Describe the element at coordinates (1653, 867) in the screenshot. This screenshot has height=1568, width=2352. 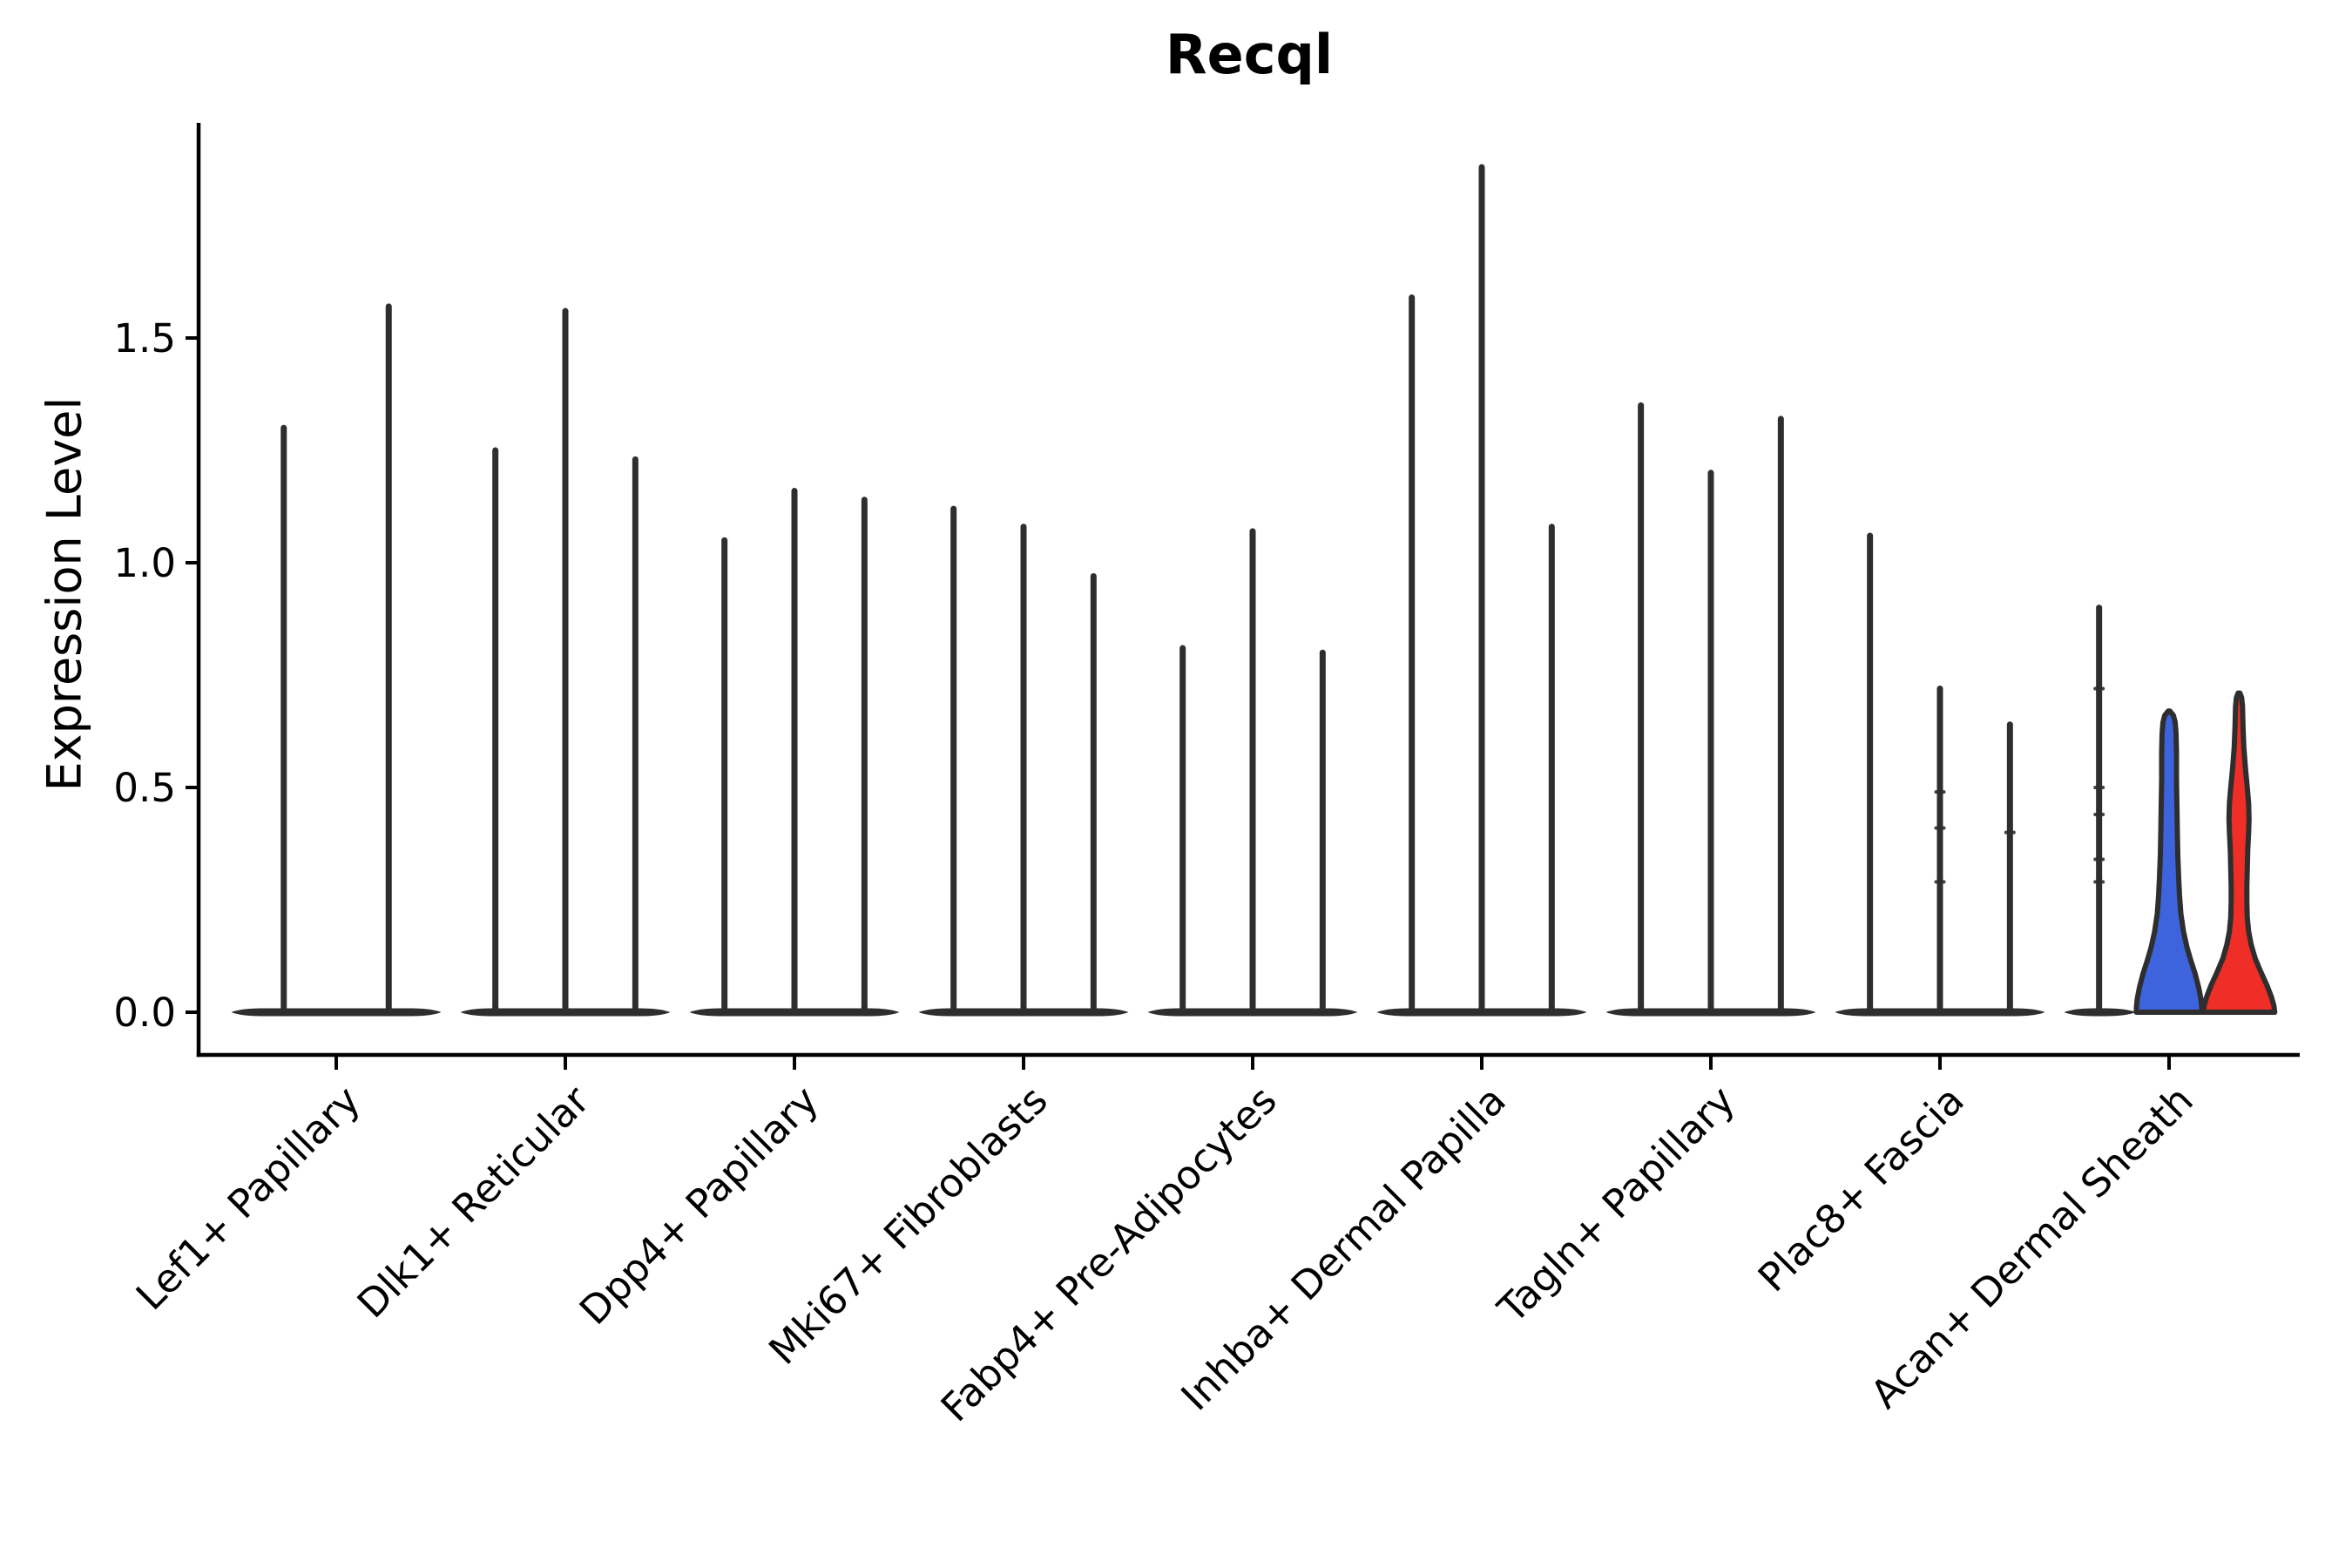
I see `violin-group: Tagln+ Papillary` at that location.